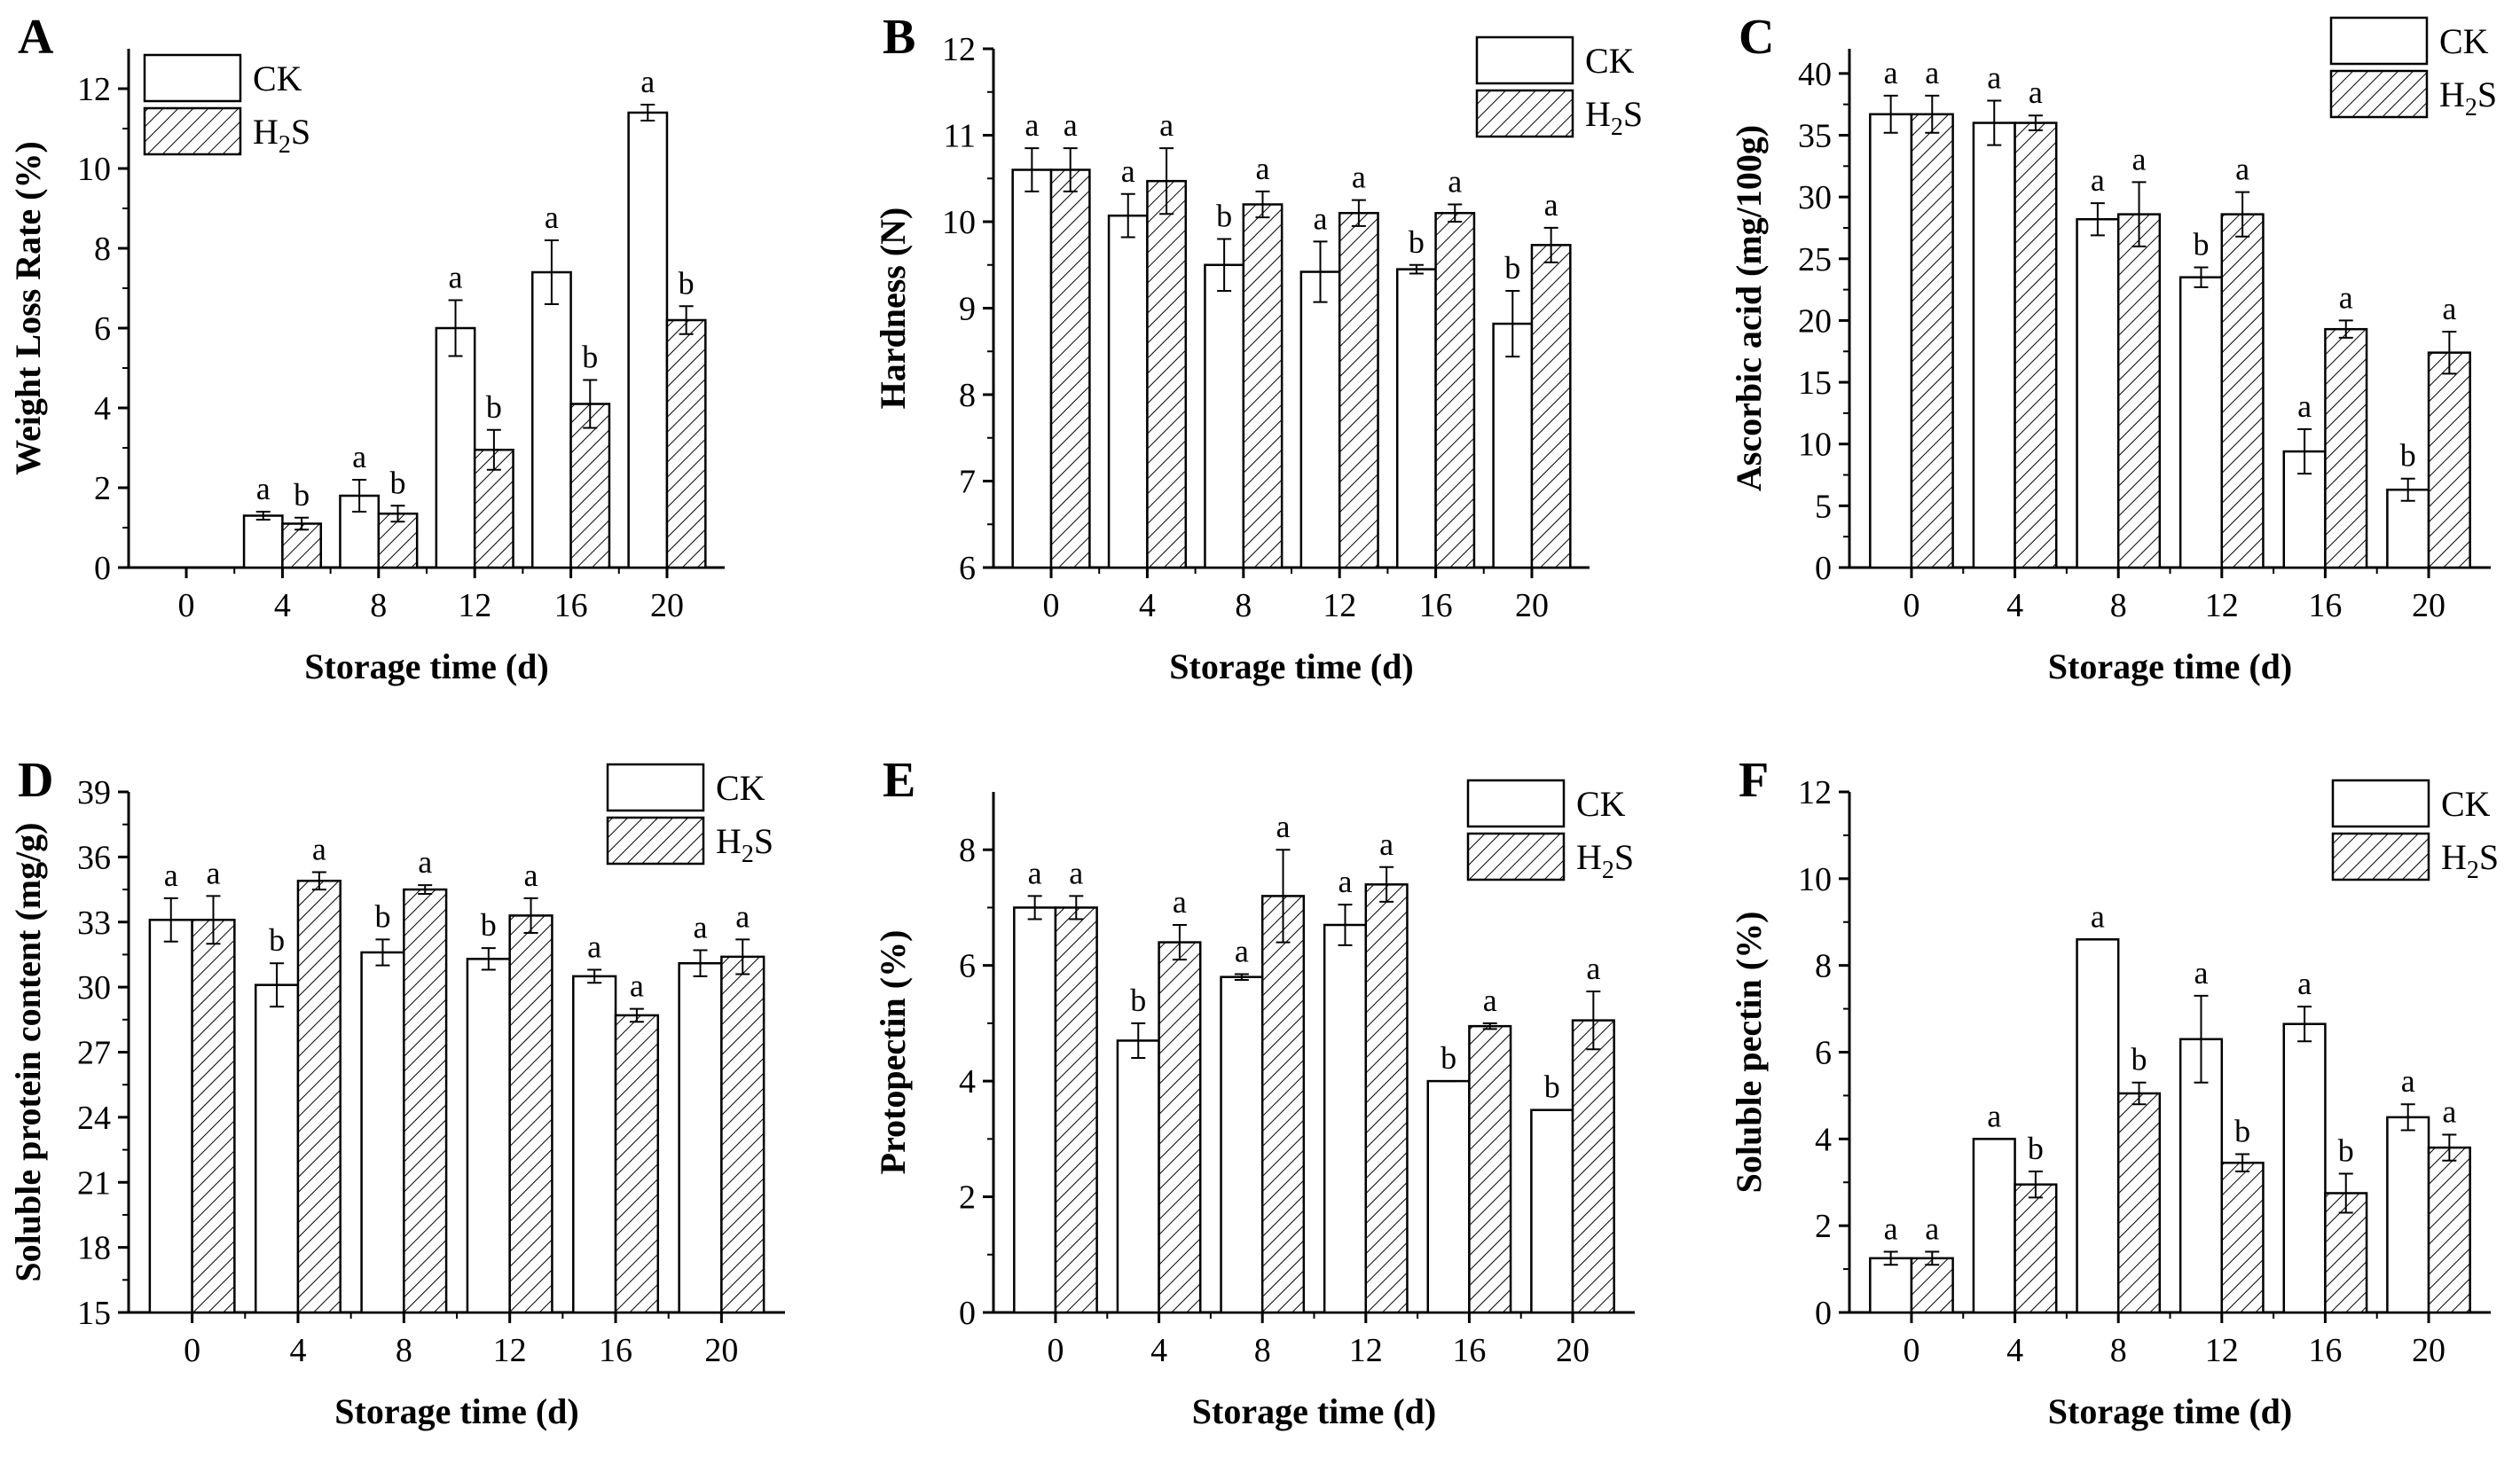 The image size is (2520, 1457). I want to click on y-tick-label: 9, so click(967, 309).